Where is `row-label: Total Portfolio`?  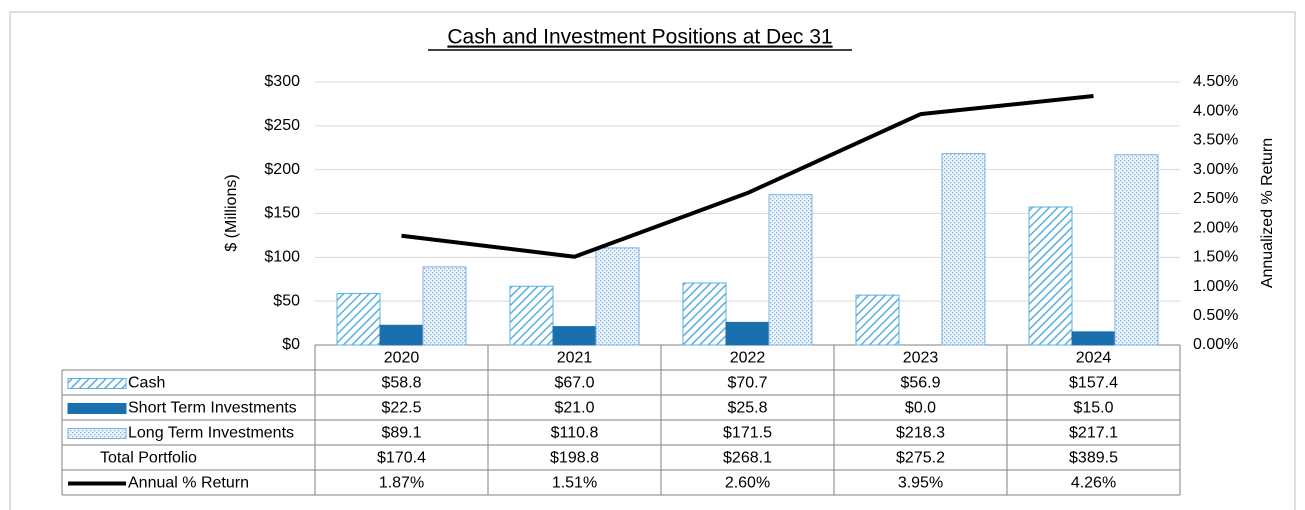
row-label: Total Portfolio is located at coordinates (148, 458).